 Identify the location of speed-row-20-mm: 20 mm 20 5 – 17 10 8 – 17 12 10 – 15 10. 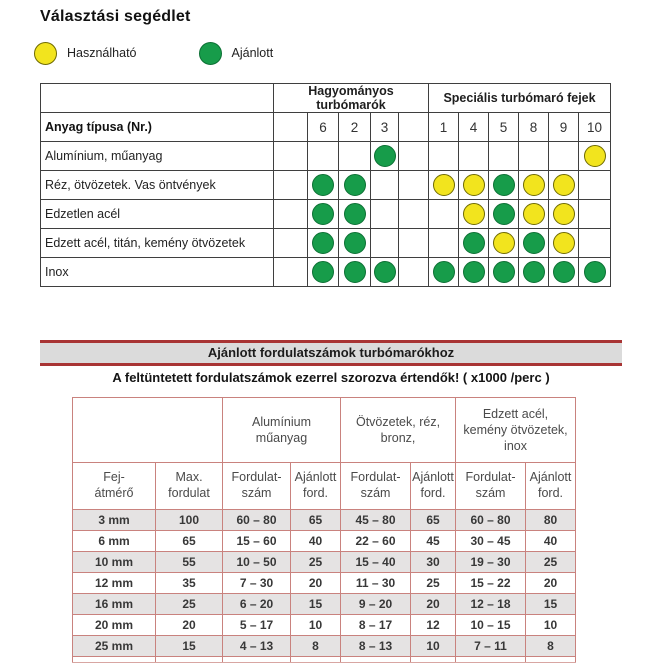
(324, 625).